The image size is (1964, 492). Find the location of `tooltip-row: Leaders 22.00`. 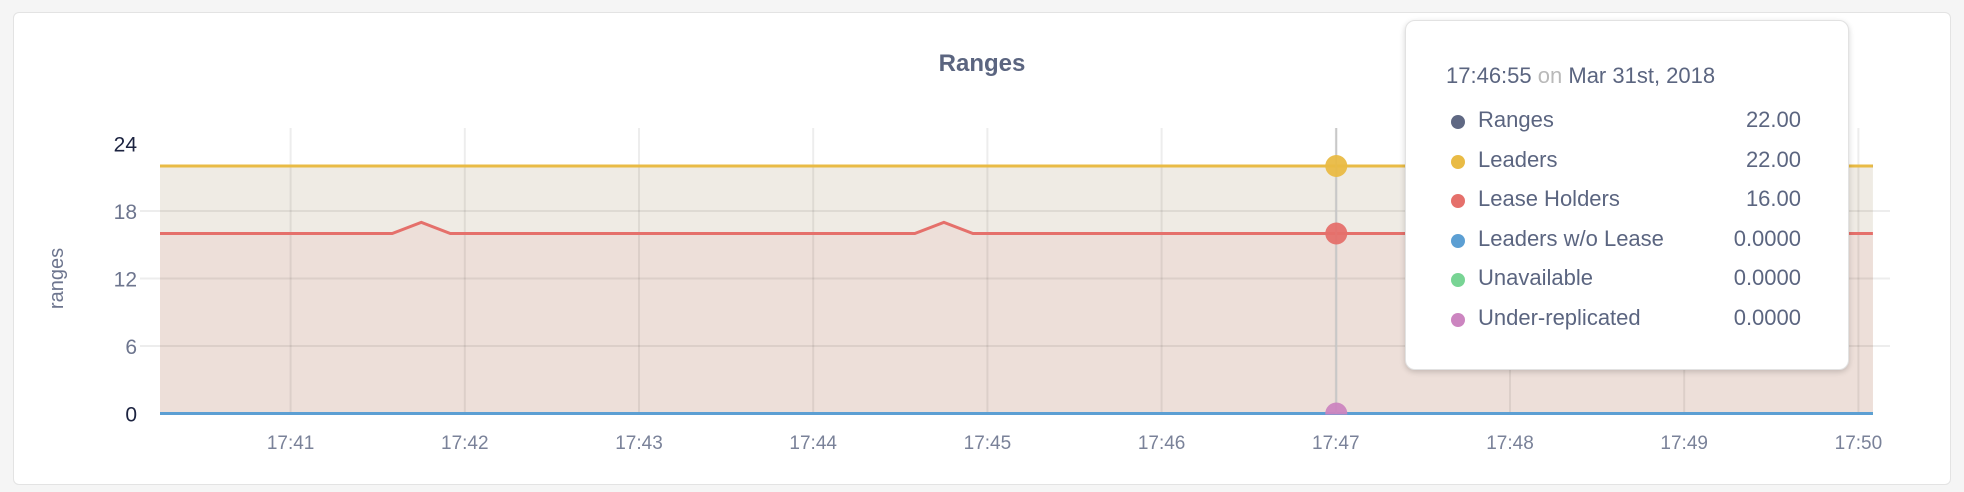

tooltip-row: Leaders 22.00 is located at coordinates (1623, 163).